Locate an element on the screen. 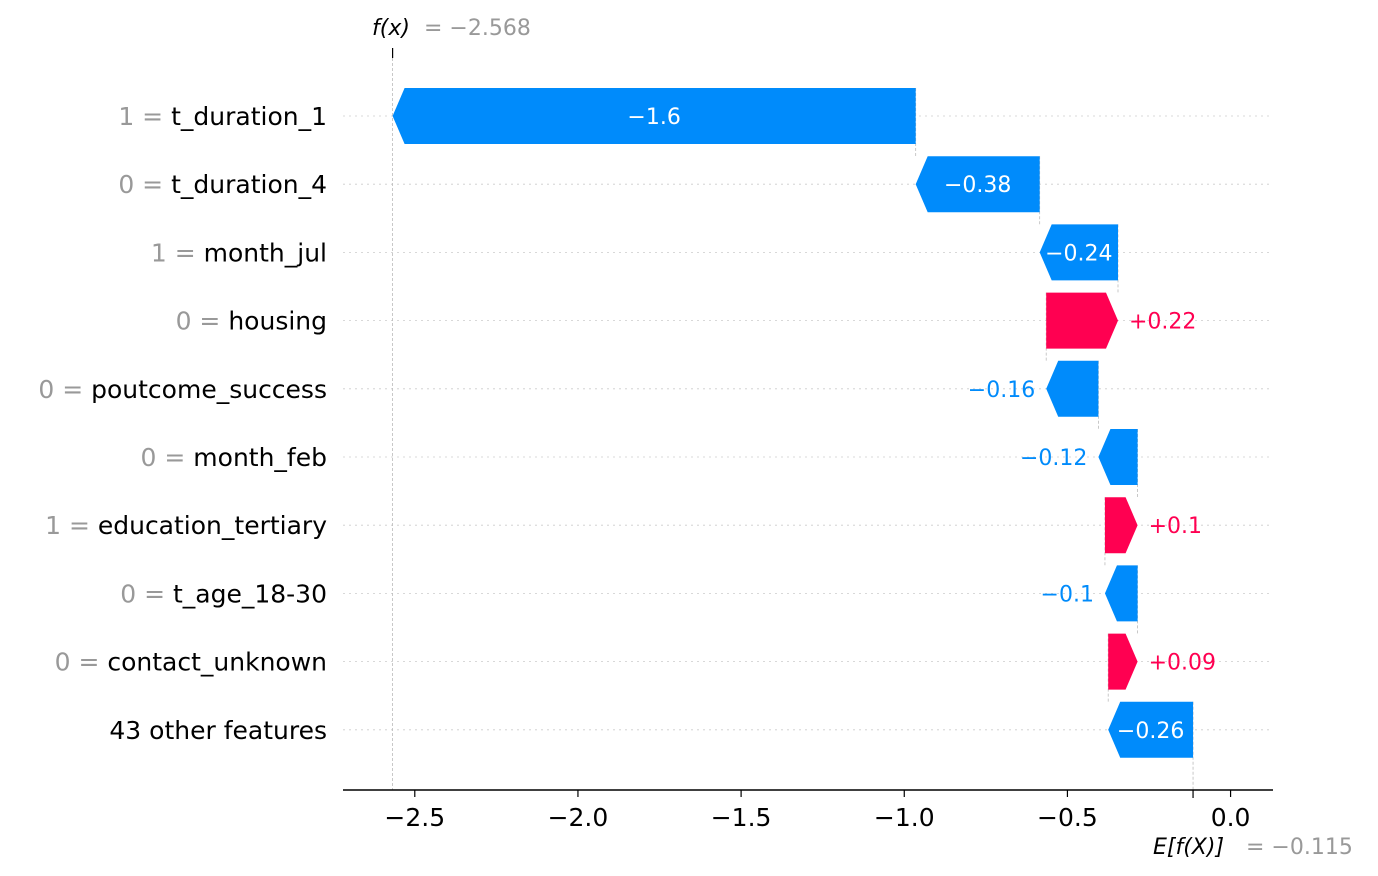 The image size is (1378, 876). bar-month_jul is located at coordinates (1078, 252).